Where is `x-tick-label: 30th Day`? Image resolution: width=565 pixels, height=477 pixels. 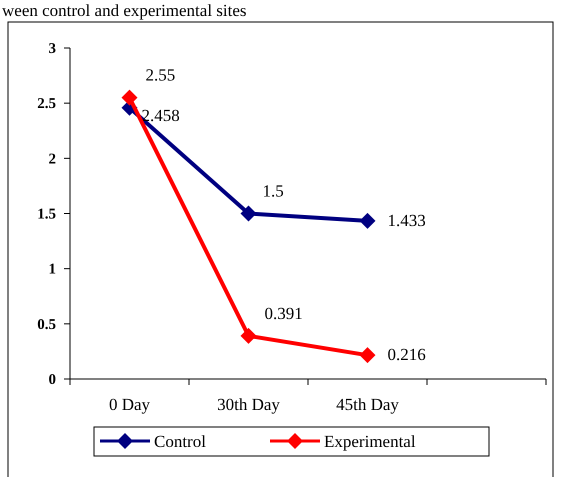 x-tick-label: 30th Day is located at coordinates (248, 404).